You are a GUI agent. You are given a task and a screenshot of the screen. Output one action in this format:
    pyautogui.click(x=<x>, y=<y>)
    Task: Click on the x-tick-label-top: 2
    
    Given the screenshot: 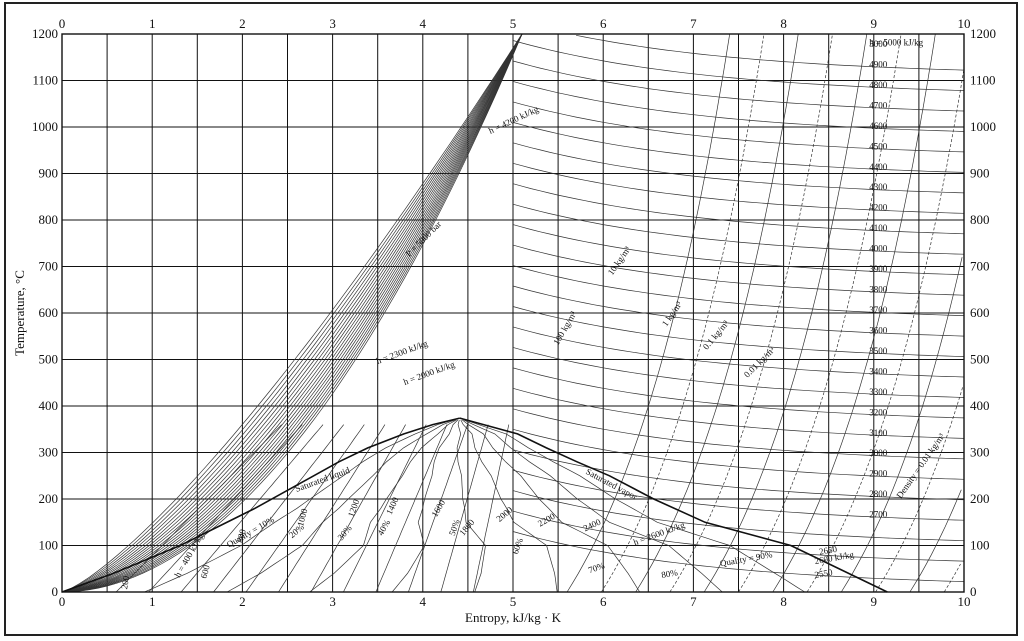 What is the action you would take?
    pyautogui.click(x=242, y=23)
    